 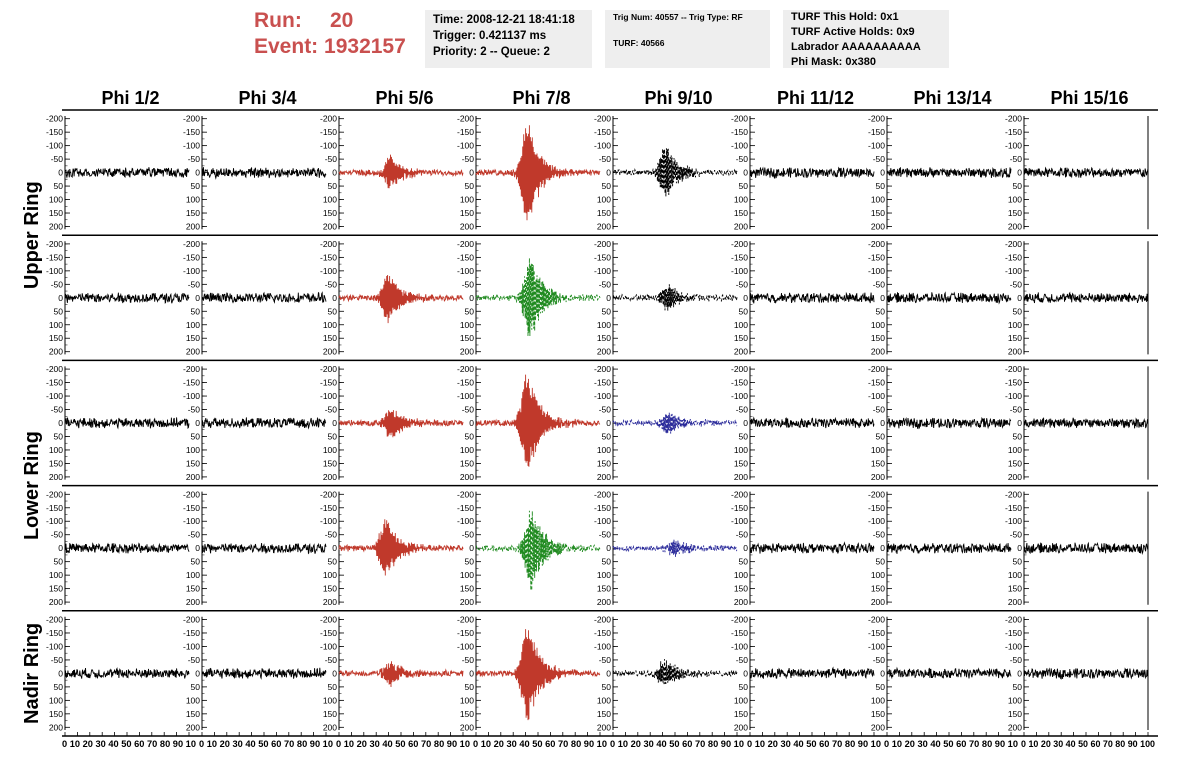 What do you see at coordinates (952, 98) in the screenshot?
I see `column-header: Phi 13/14` at bounding box center [952, 98].